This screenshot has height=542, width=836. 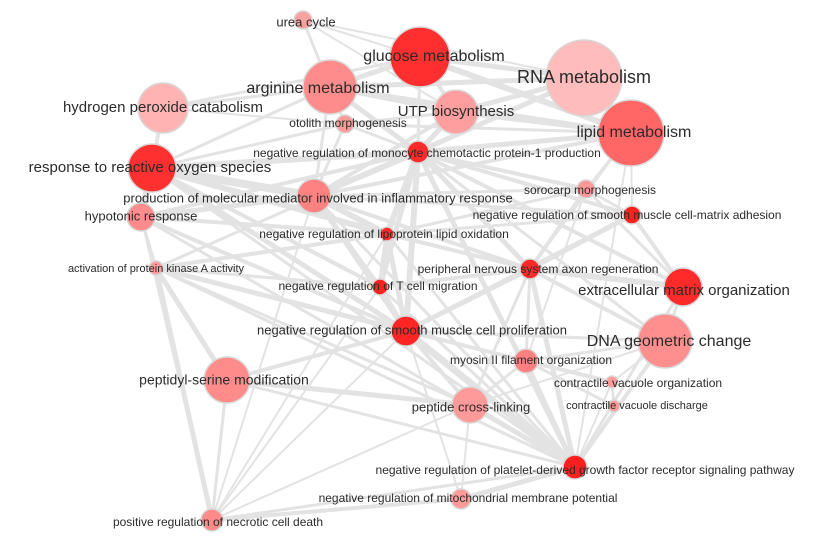 I want to click on edge-hypotonic-inflam, so click(x=227, y=206).